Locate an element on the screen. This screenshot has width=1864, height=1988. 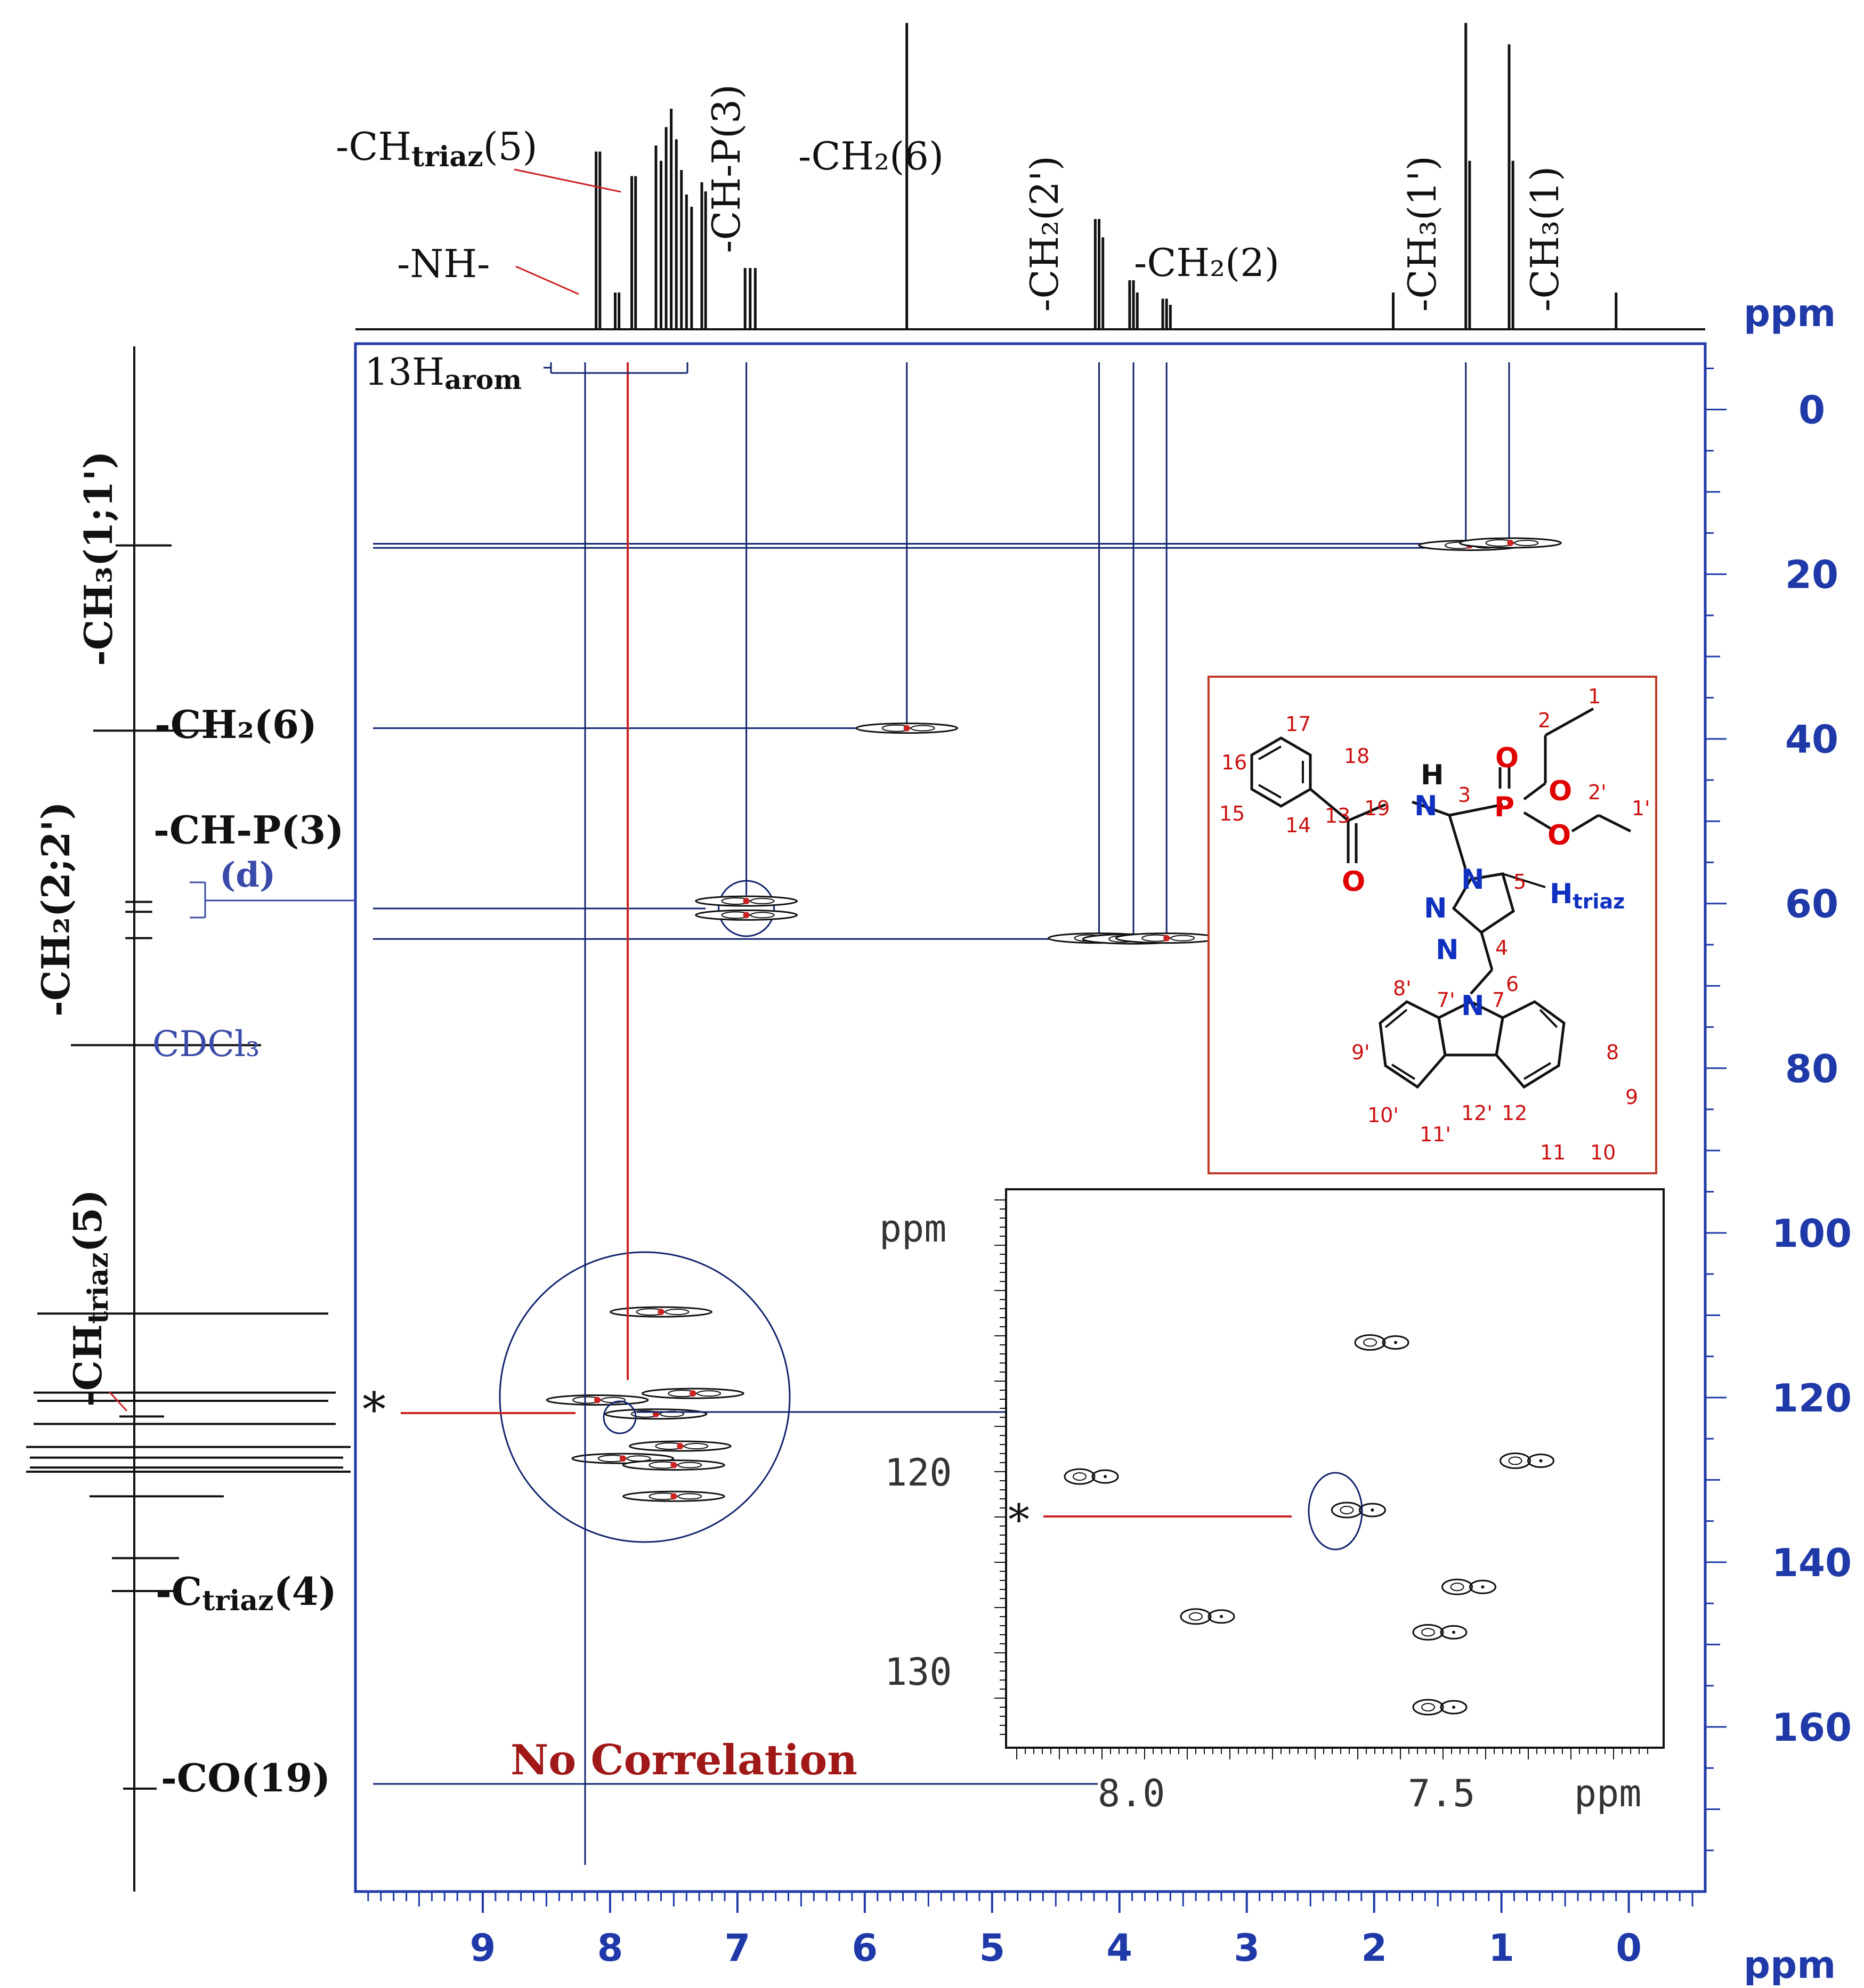
inset-triaz-circle is located at coordinates (1335, 1511).